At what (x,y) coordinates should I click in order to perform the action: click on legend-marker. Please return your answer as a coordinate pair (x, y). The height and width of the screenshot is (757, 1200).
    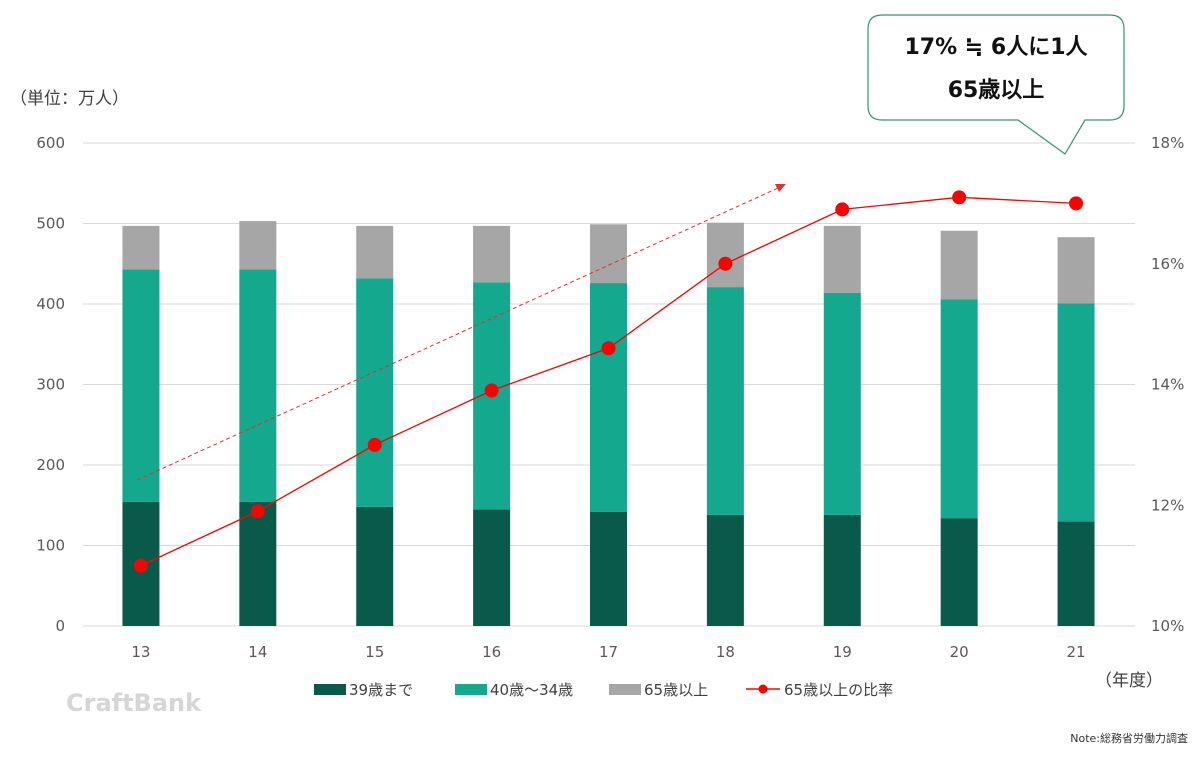
    Looking at the image, I should click on (763, 689).